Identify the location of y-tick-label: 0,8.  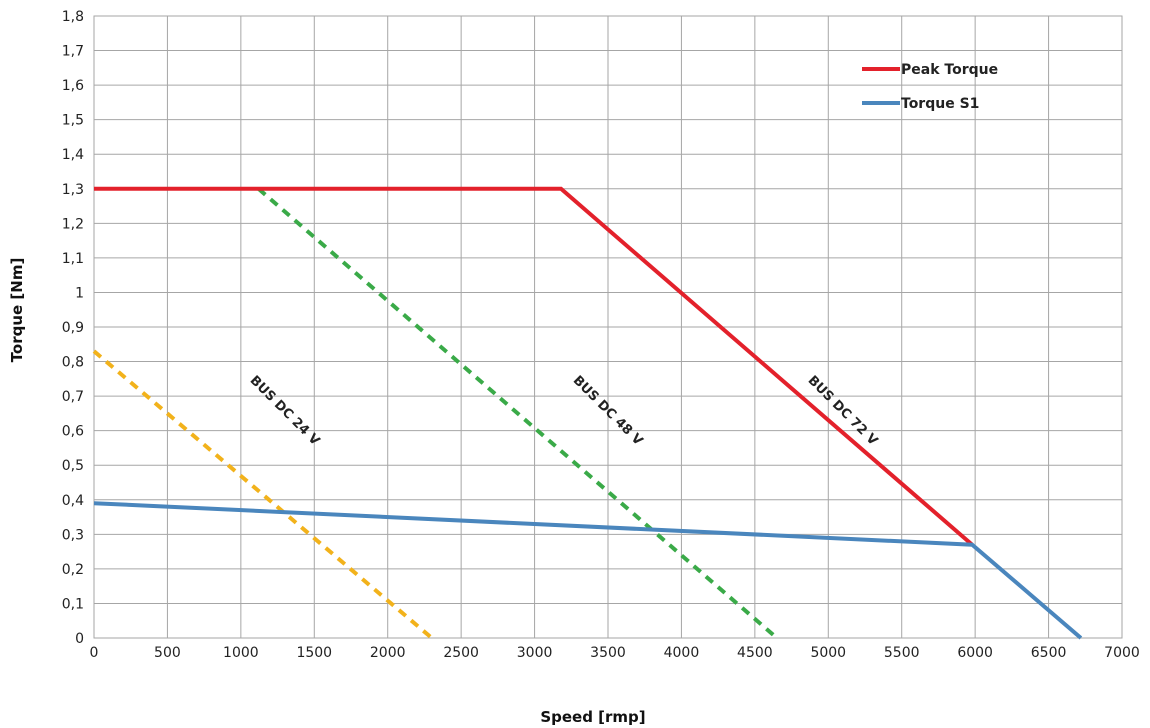
(73, 363).